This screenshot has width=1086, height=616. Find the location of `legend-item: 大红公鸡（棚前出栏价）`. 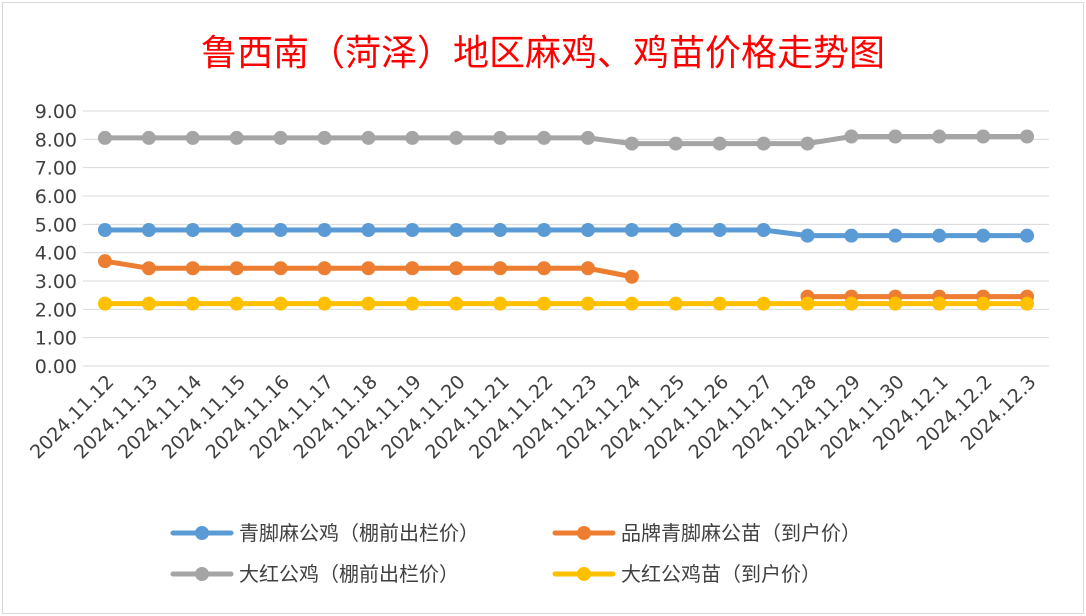

legend-item: 大红公鸡（棚前出栏价） is located at coordinates (314, 574).